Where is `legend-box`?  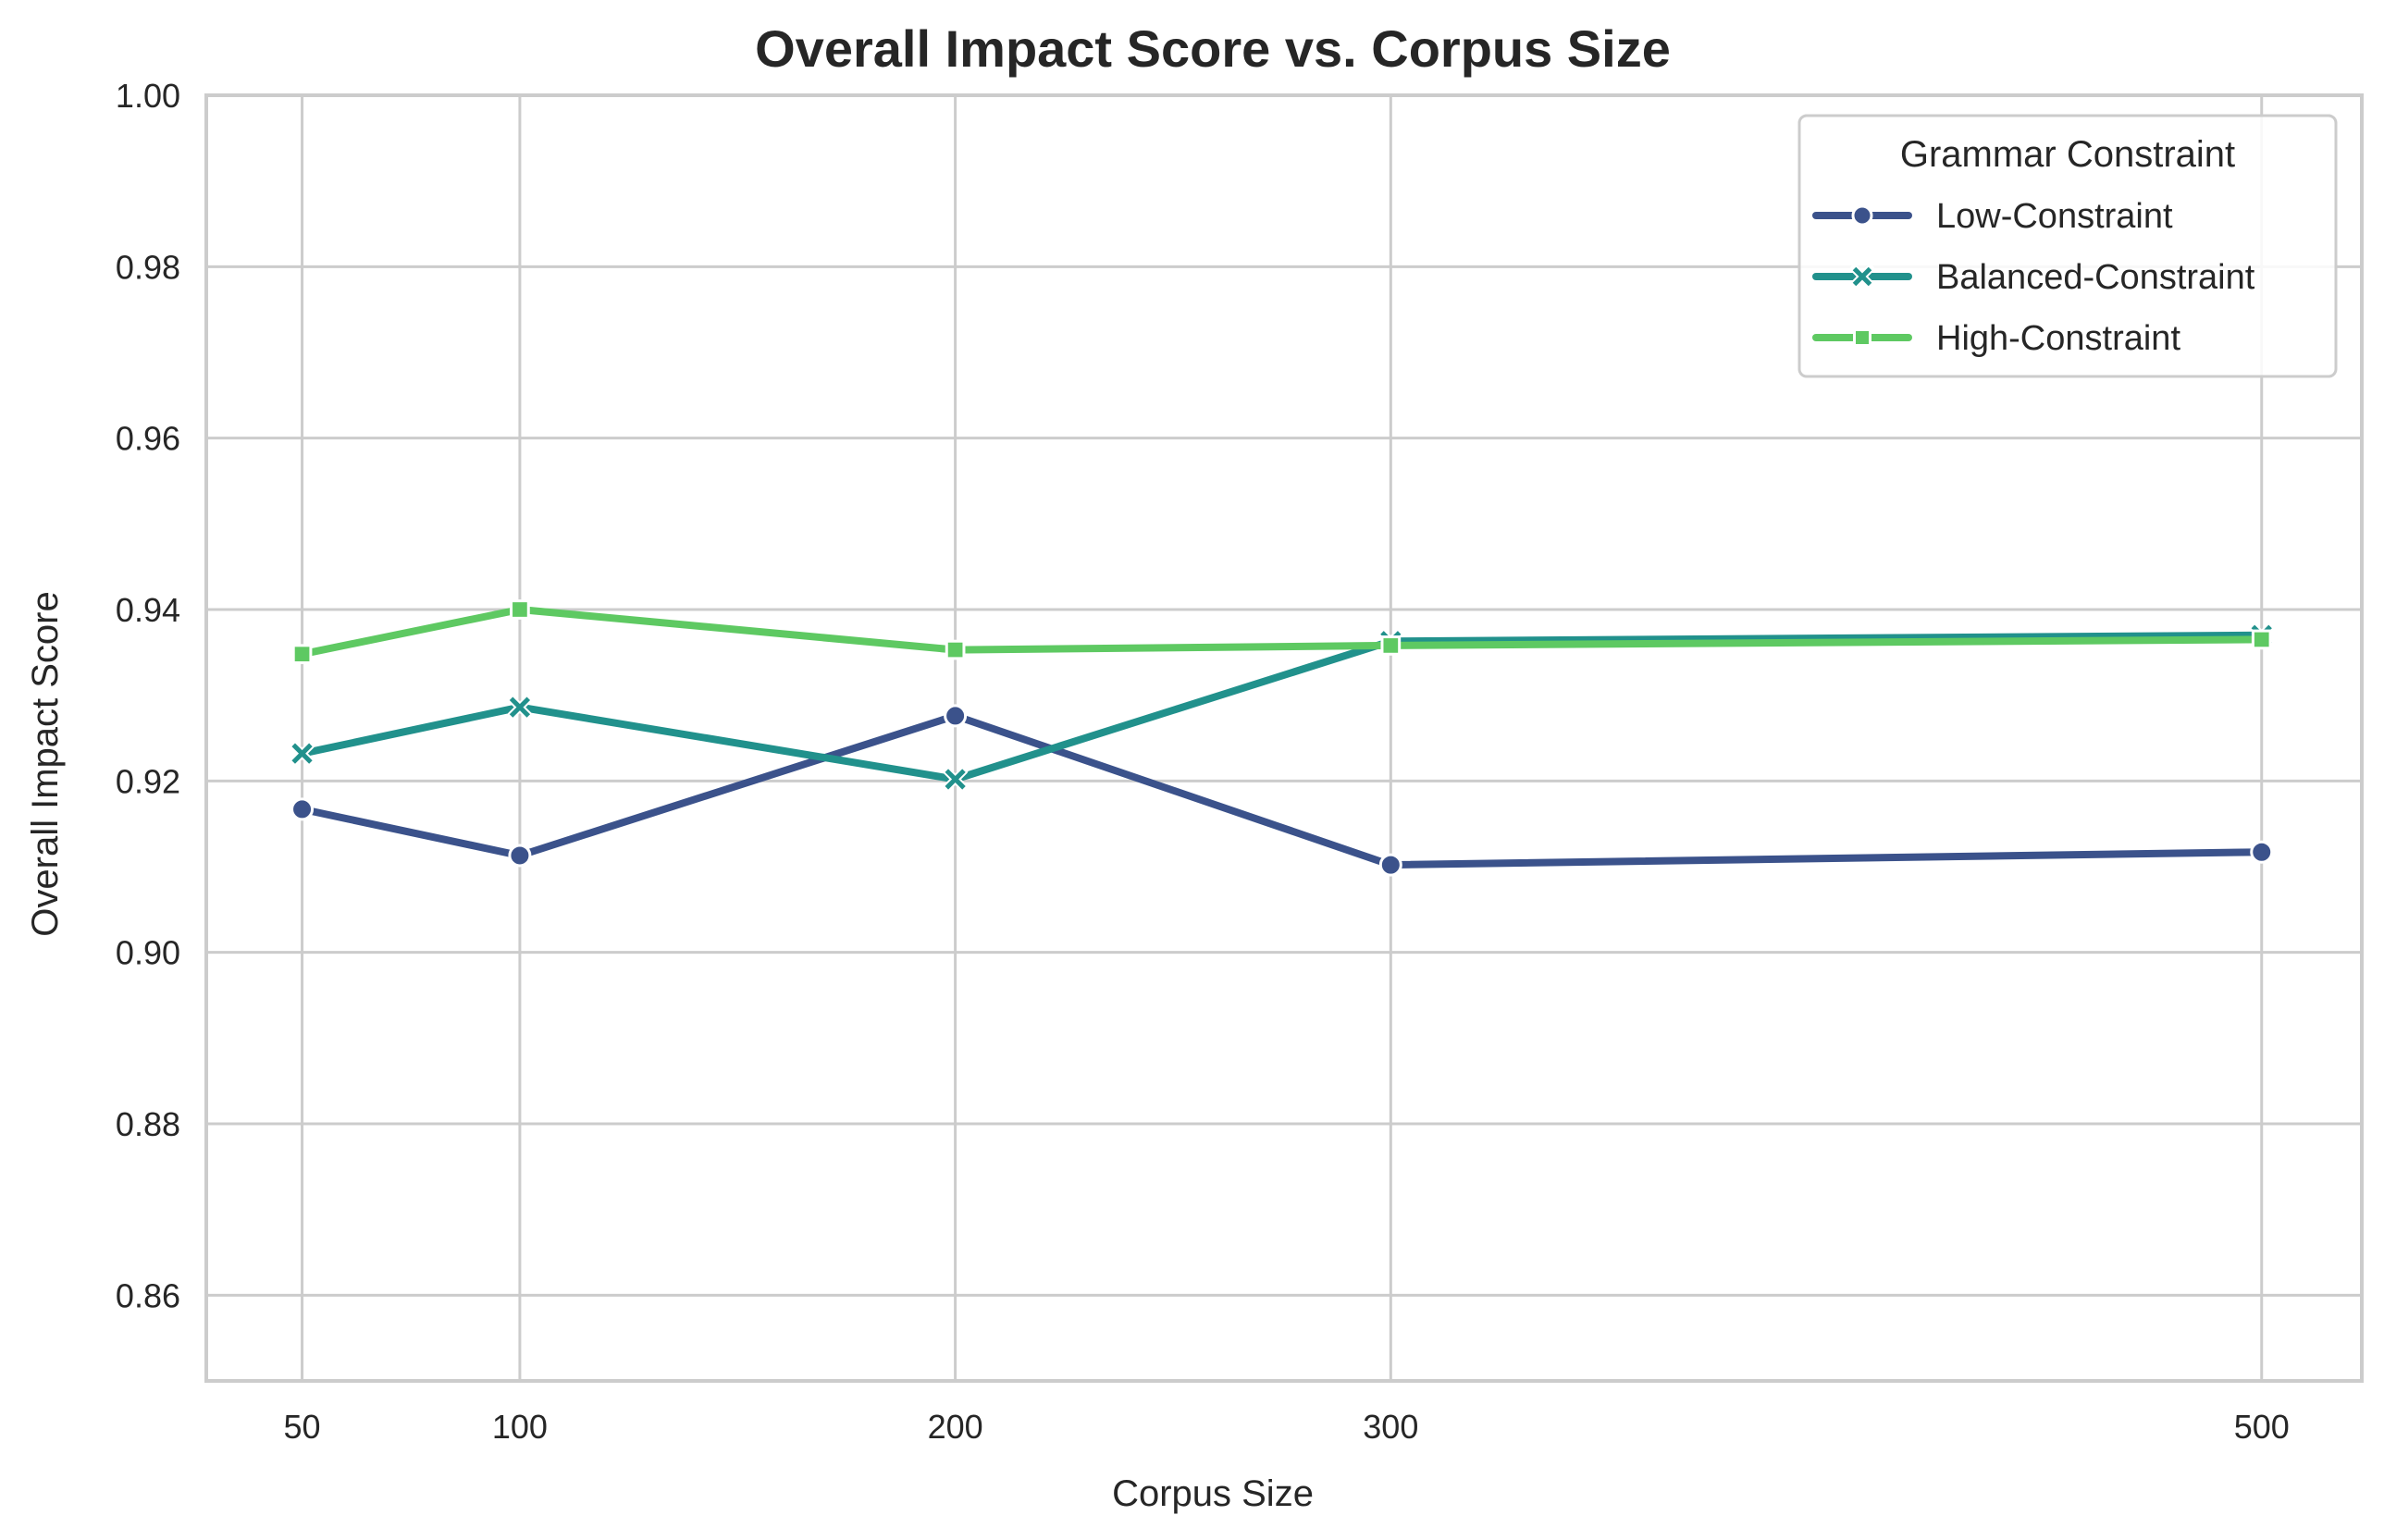
legend-box is located at coordinates (2068, 246).